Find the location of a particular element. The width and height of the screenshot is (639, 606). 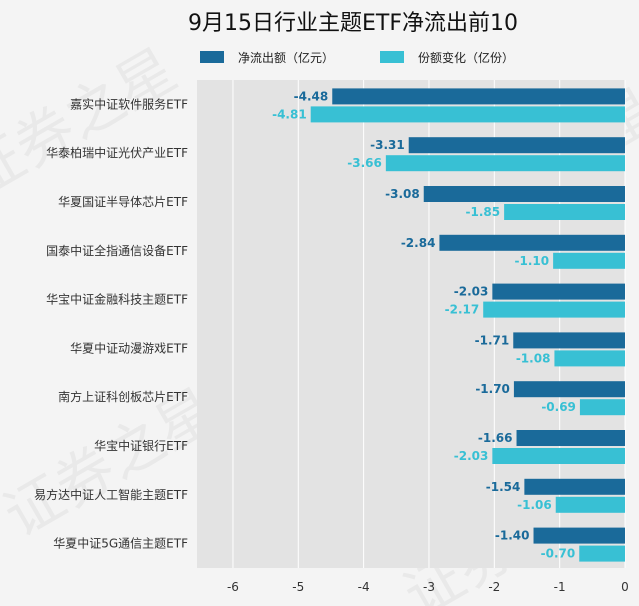

data-label-share-change: -0.70 is located at coordinates (558, 554).